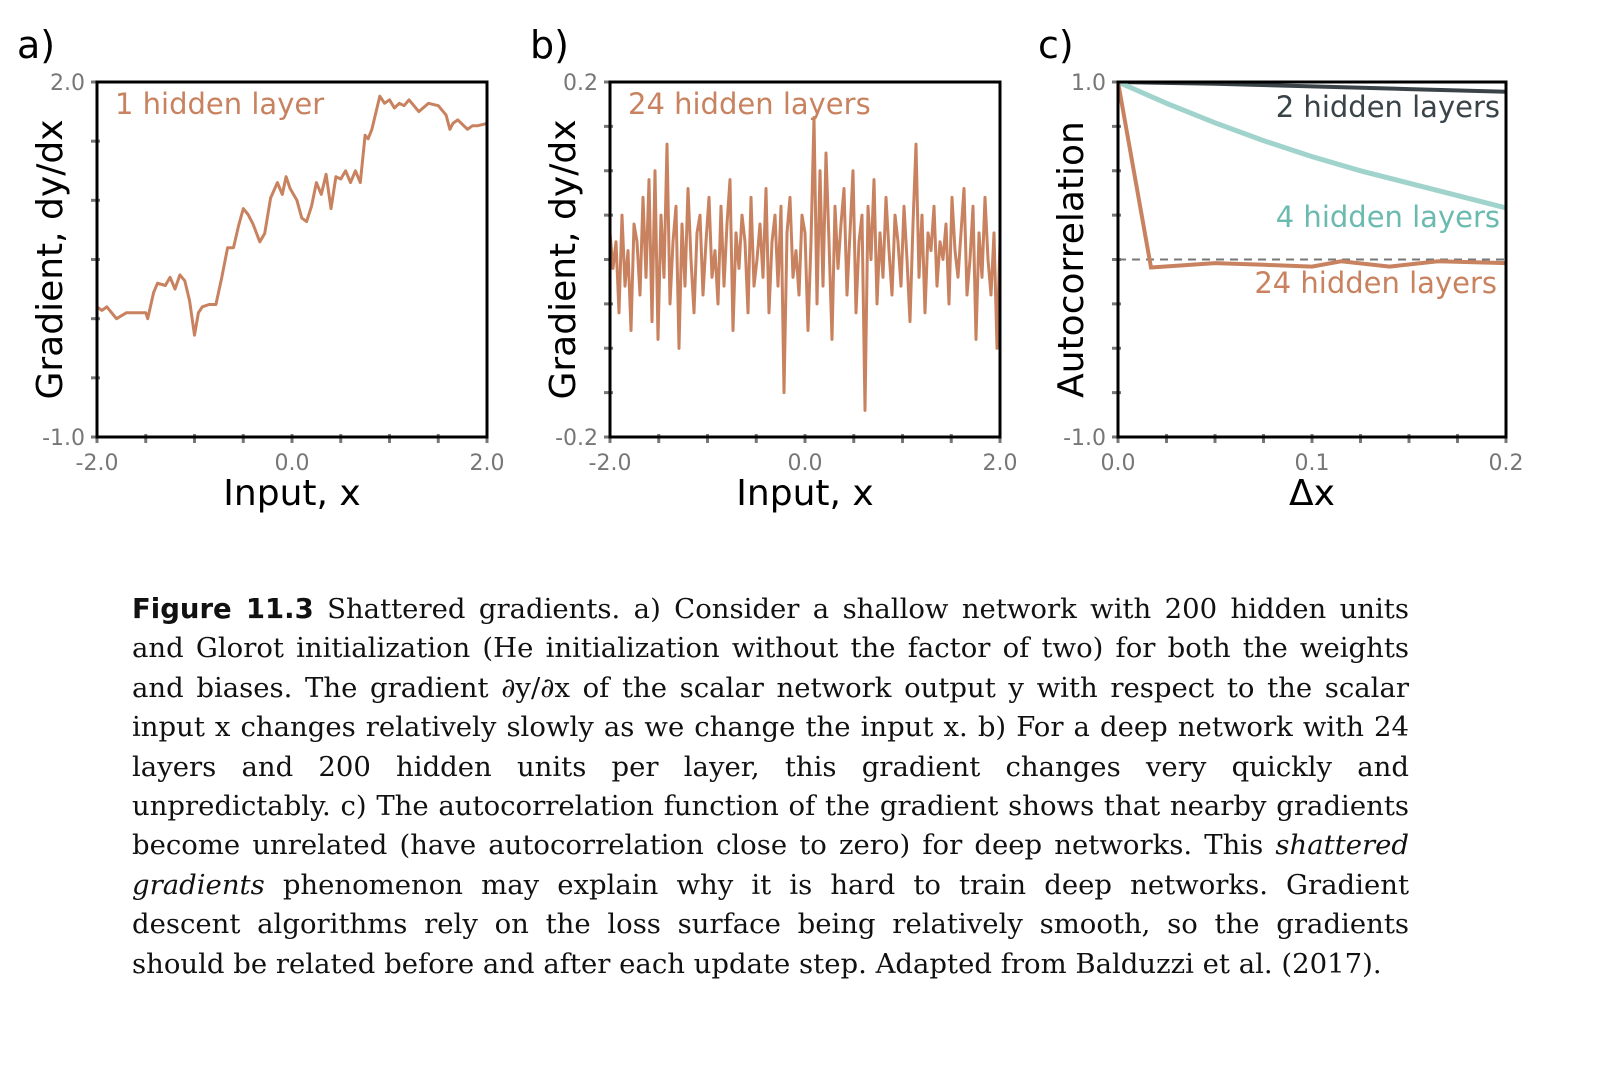  I want to click on y-tick-label-top: 2.0, so click(67, 83).